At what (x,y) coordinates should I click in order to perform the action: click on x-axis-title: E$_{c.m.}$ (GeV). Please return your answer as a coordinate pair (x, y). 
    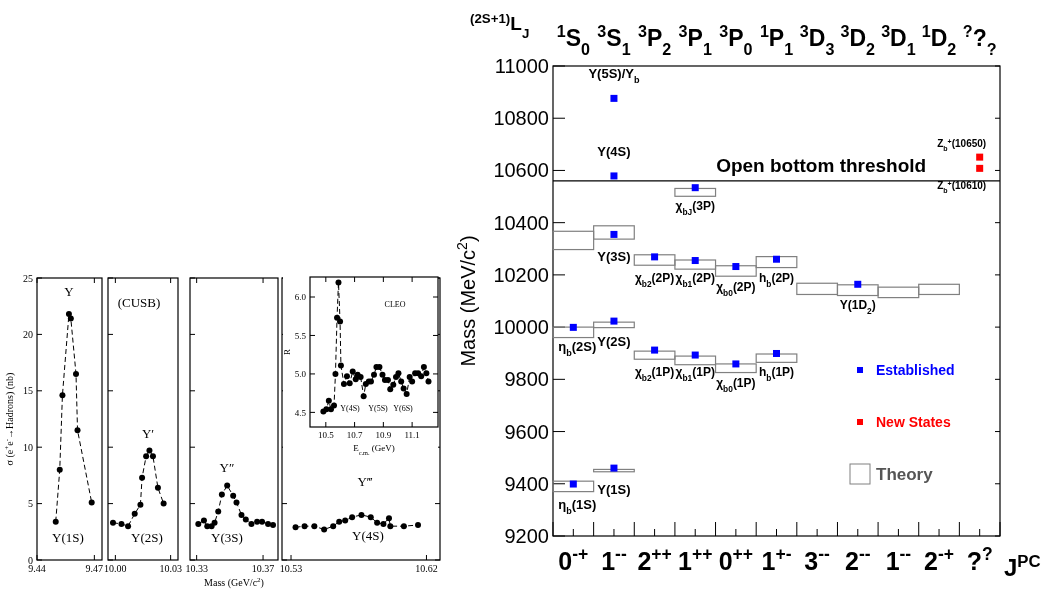
    Looking at the image, I should click on (374, 449).